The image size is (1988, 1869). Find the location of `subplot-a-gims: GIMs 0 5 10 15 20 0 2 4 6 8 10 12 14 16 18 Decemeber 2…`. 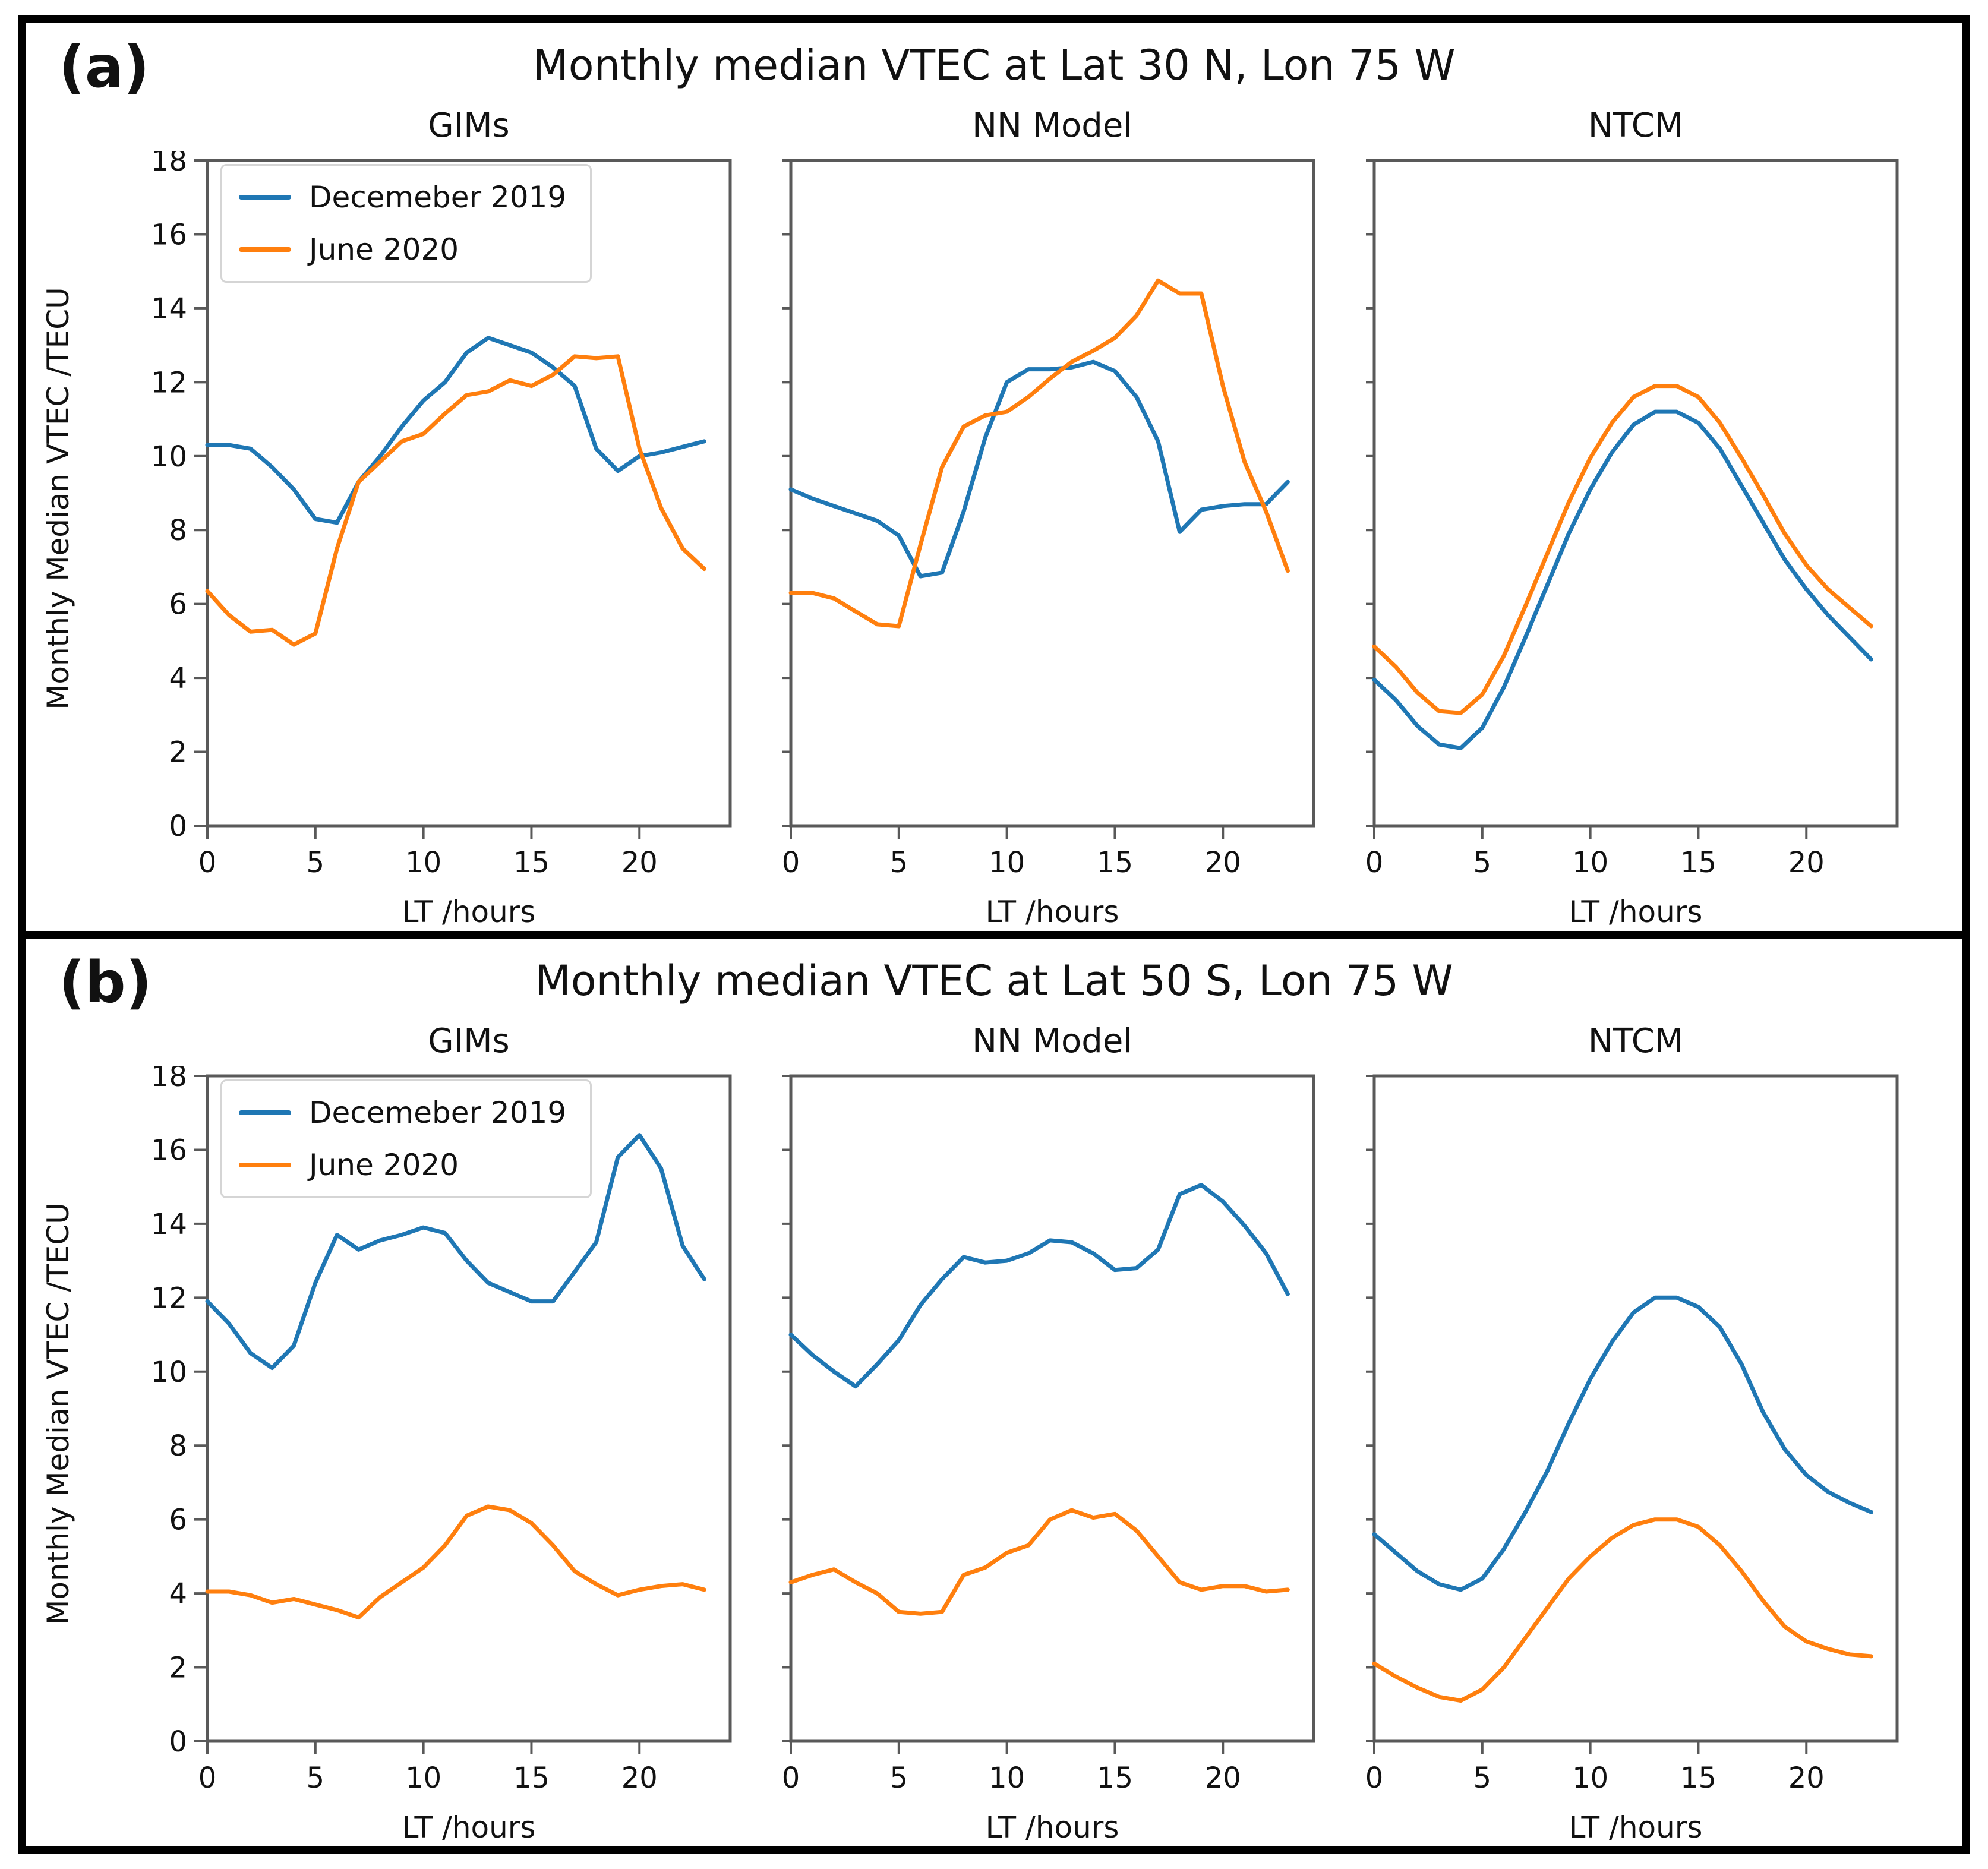

subplot-a-gims: GIMs 0 5 10 15 20 0 2 4 6 8 10 12 14 16 18 Decemeber 2… is located at coordinates (429, 517).